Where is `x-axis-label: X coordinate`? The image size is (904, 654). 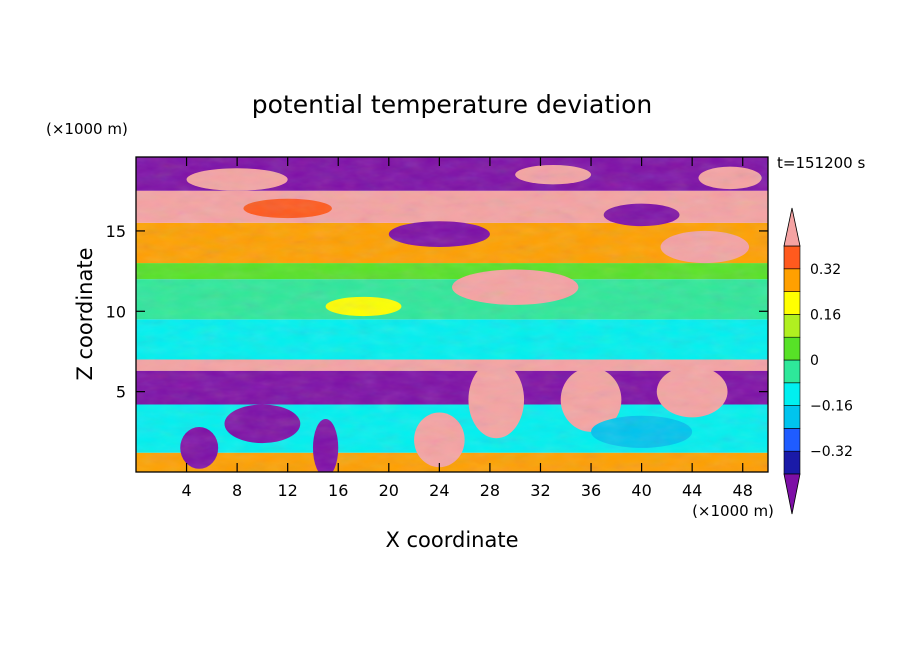
x-axis-label: X coordinate is located at coordinates (451, 540).